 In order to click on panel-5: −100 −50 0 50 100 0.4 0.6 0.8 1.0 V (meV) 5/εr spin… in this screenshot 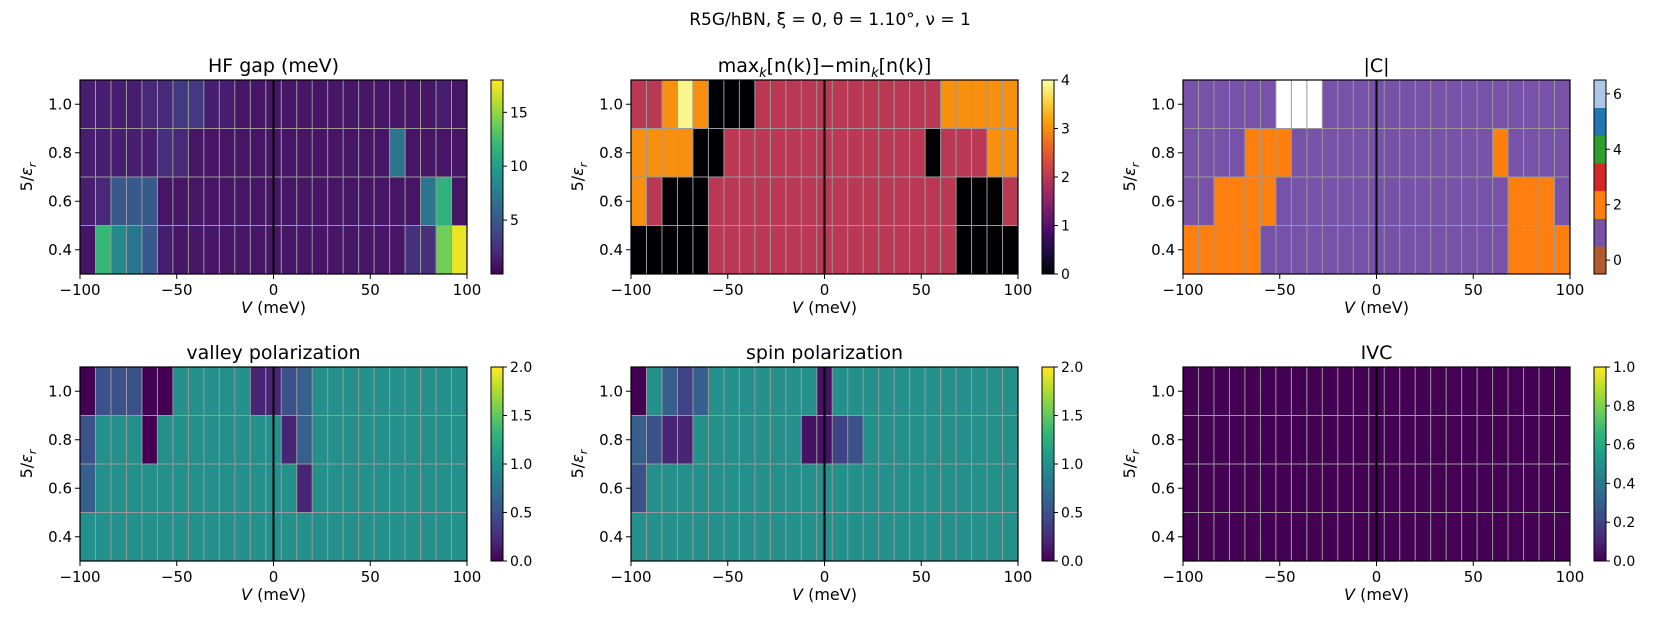, I will do `click(825, 473)`.